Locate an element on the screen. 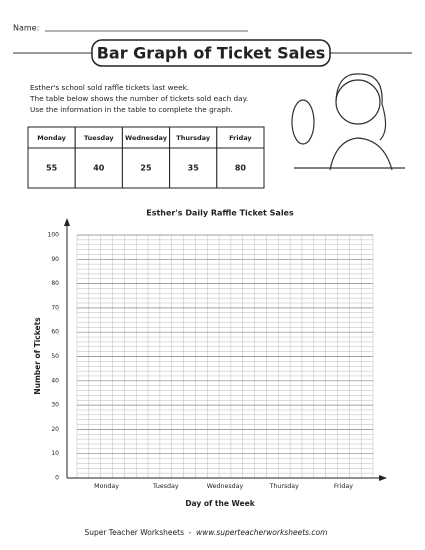 This screenshot has width=425, height=550. table-header: Wednesday is located at coordinates (146, 138).